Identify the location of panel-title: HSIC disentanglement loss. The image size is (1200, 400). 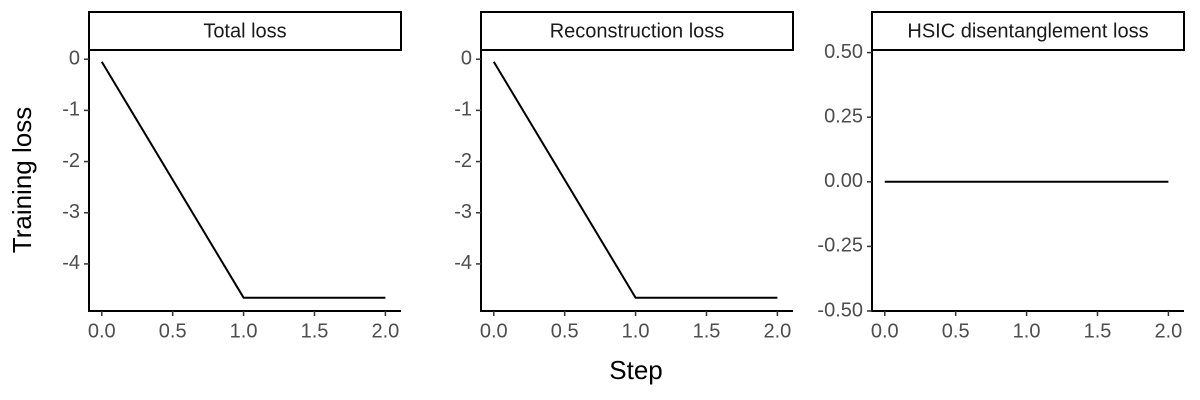
(1027, 31).